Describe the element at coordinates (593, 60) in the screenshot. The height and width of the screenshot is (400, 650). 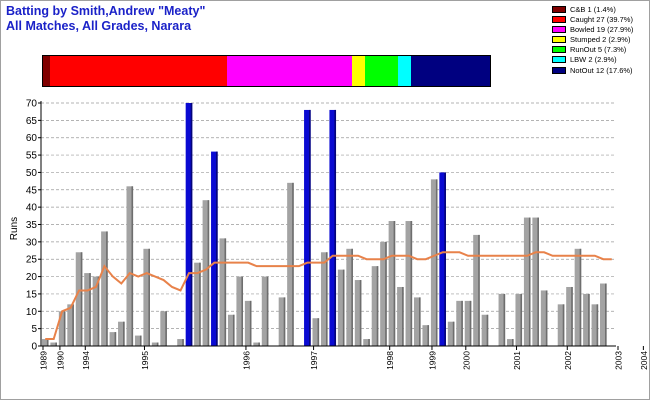
I see `legend-label: LBW 2 (2.9%)` at that location.